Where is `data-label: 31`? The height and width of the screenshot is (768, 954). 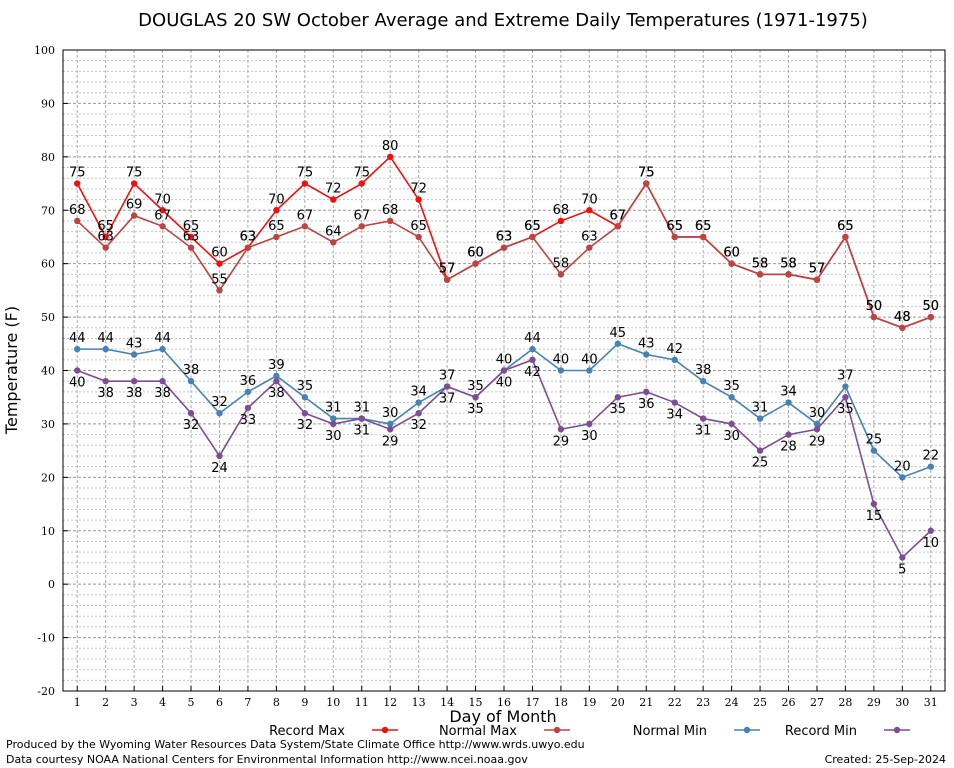 data-label: 31 is located at coordinates (703, 431).